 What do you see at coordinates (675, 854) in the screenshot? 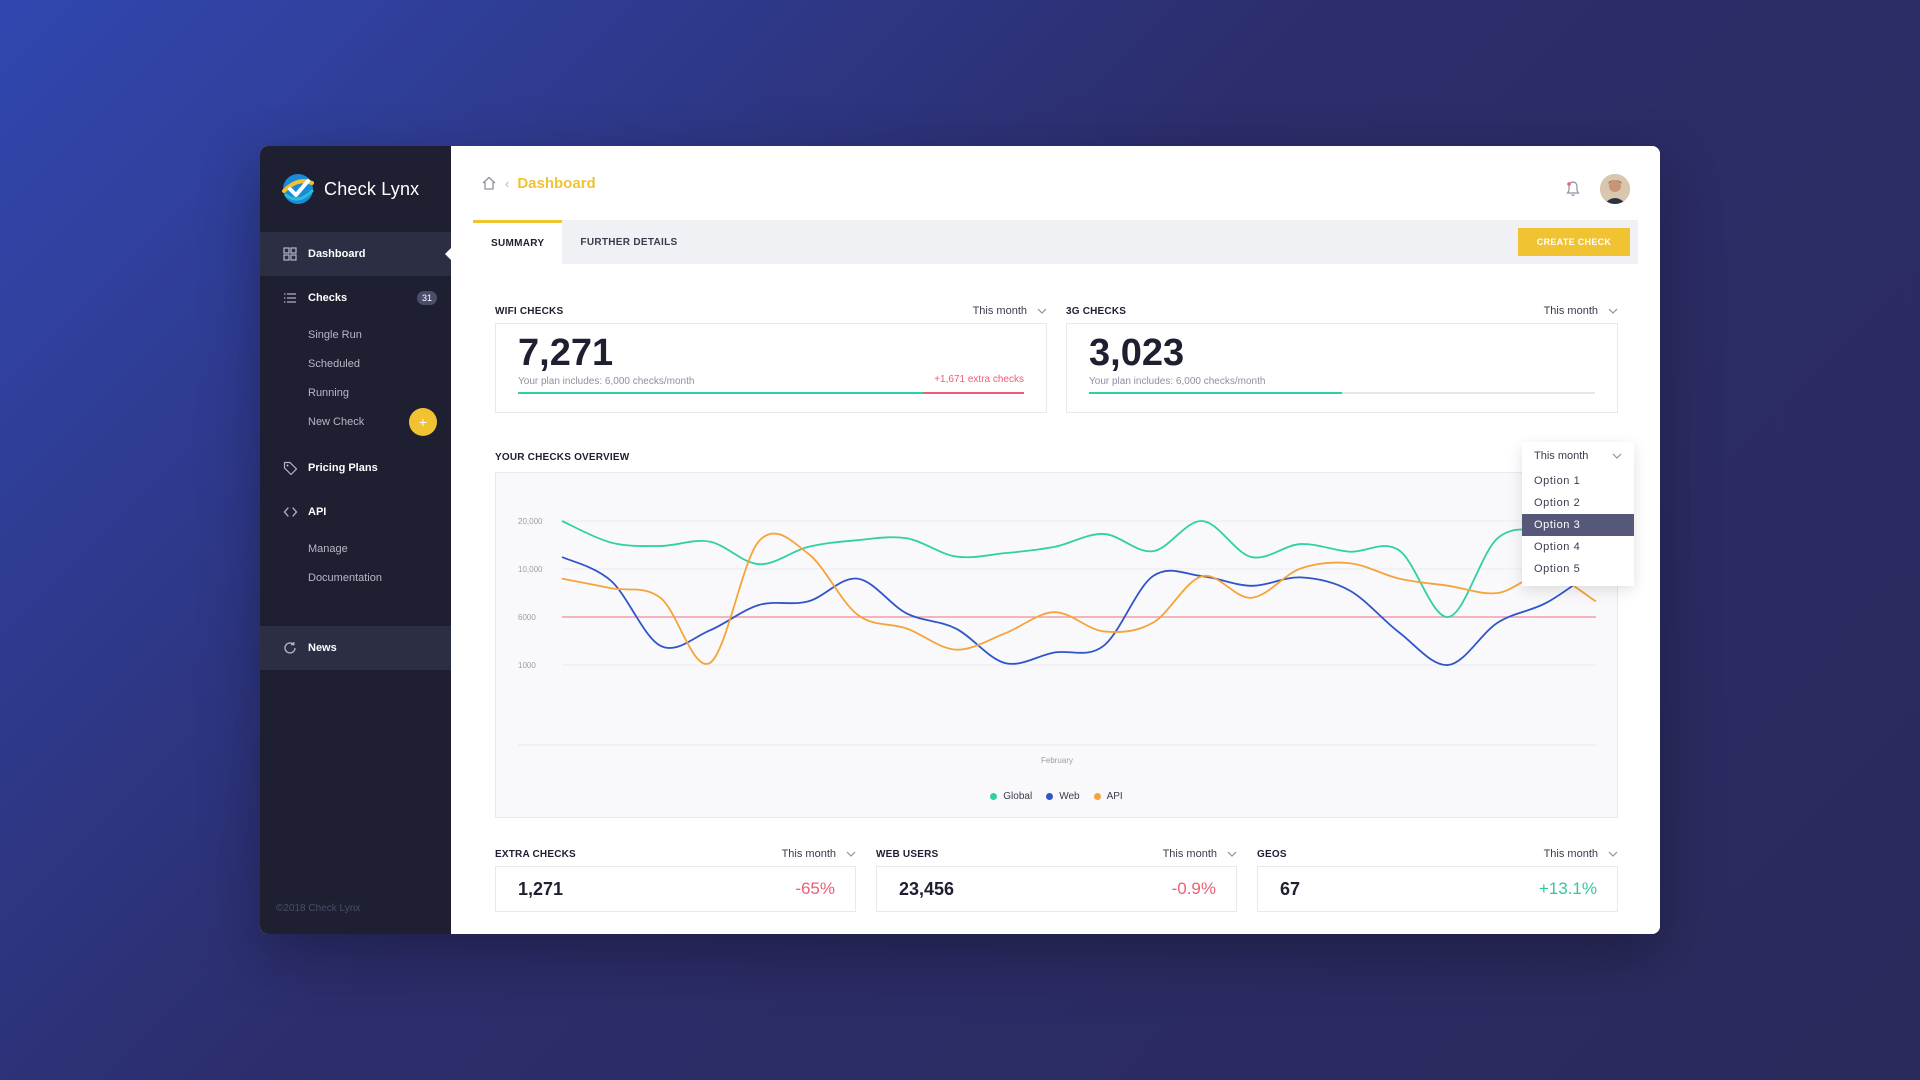
I see `extra-checks-header: EXTRA CHECKS This month` at bounding box center [675, 854].